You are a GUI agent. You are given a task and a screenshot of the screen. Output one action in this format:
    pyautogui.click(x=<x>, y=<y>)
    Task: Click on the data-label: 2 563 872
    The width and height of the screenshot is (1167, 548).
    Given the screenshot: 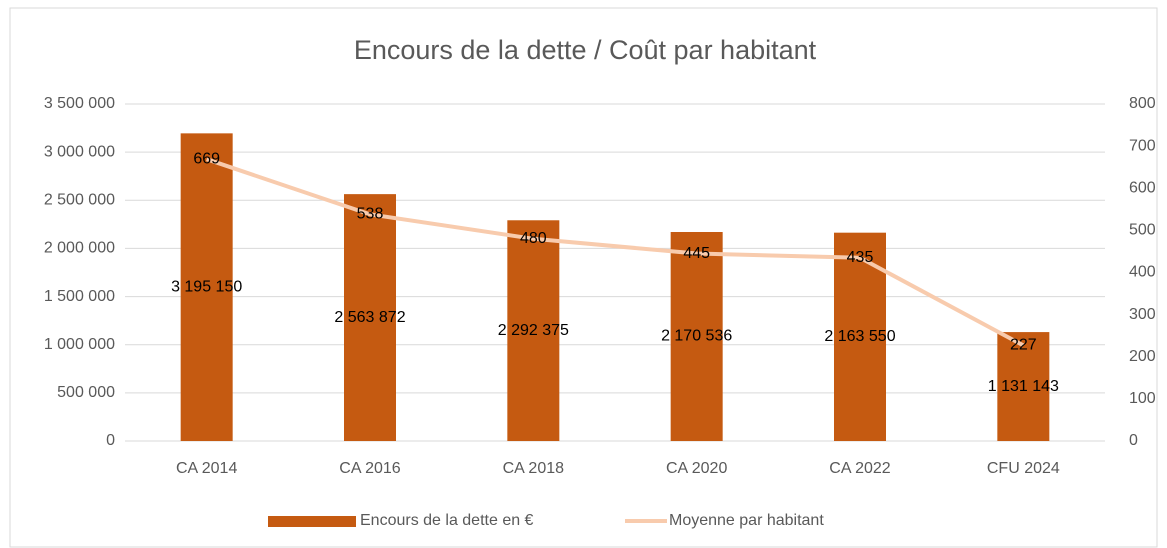 What is the action you would take?
    pyautogui.click(x=369, y=317)
    